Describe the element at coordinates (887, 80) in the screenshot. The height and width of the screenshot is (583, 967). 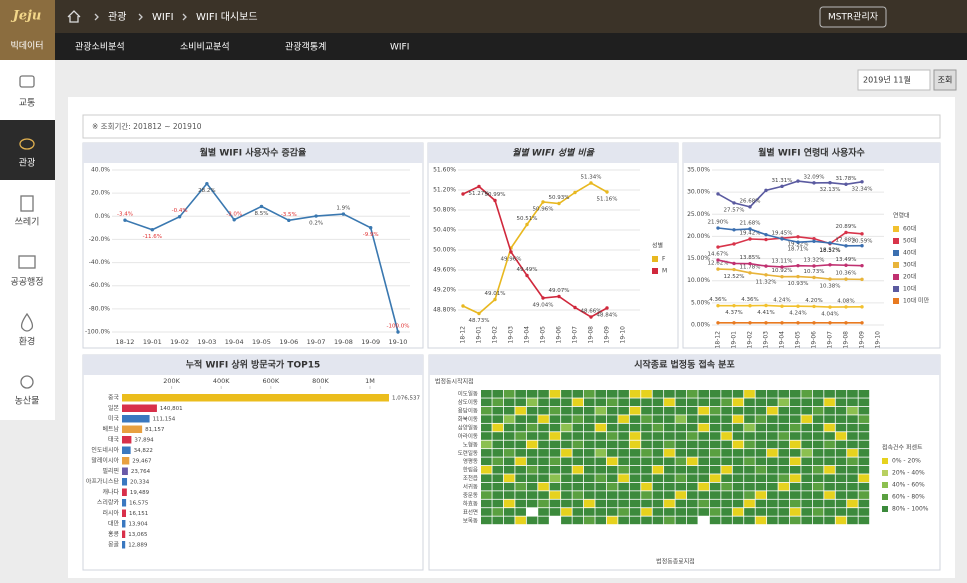
I see `month-value: 2019년 11월` at that location.